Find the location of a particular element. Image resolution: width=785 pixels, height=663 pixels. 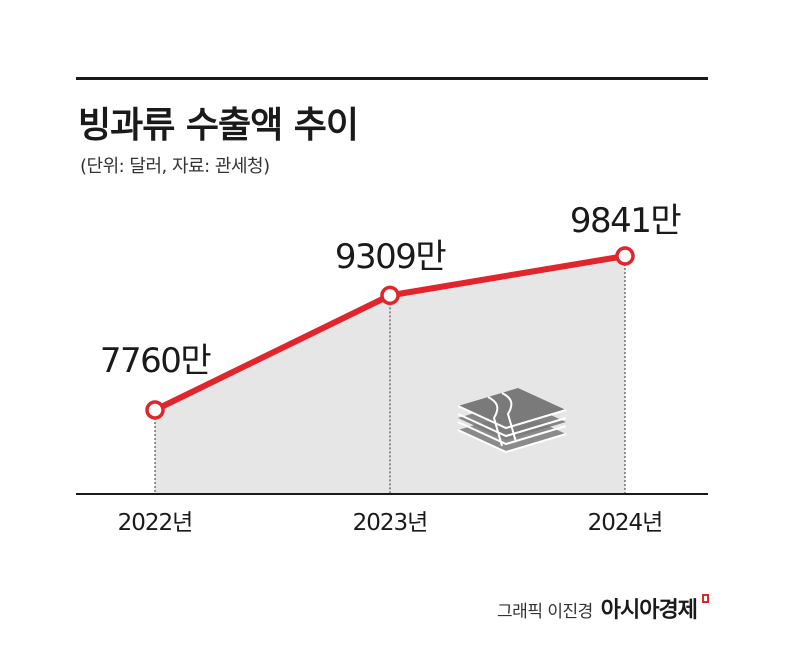

data-label: 9841만 is located at coordinates (626, 221).